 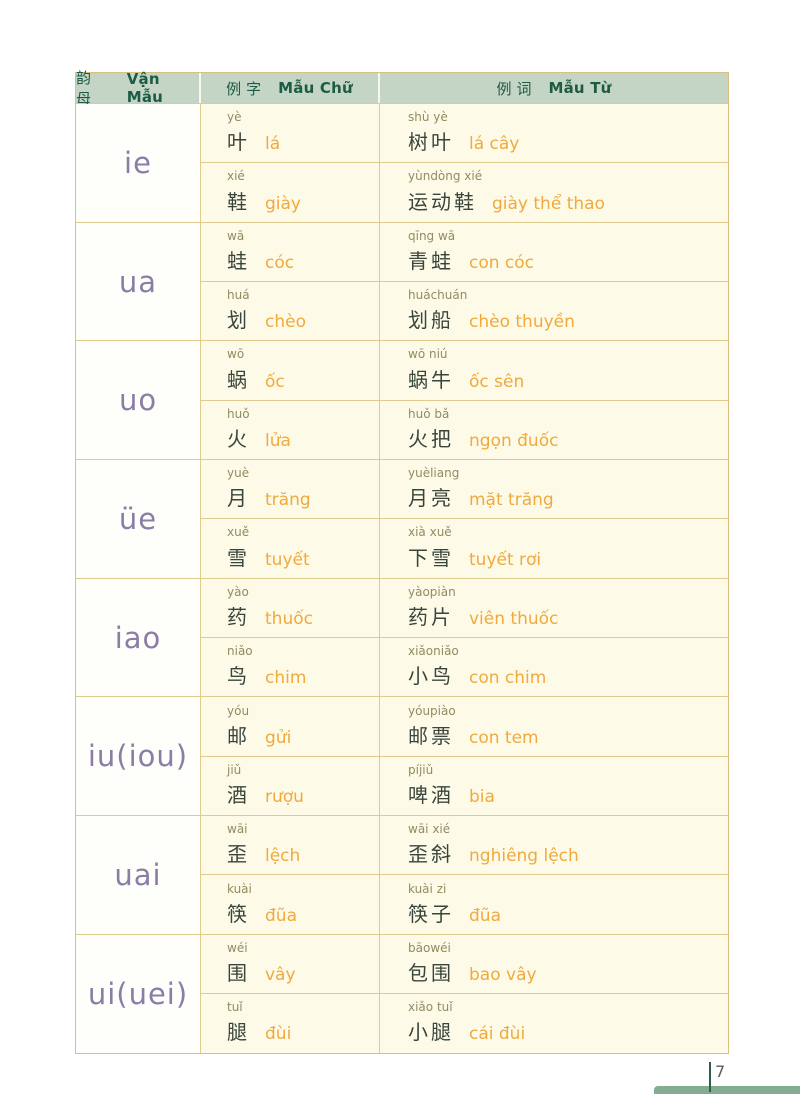 What do you see at coordinates (504, 737) in the screenshot?
I see `vietnamese-text: con tem` at bounding box center [504, 737].